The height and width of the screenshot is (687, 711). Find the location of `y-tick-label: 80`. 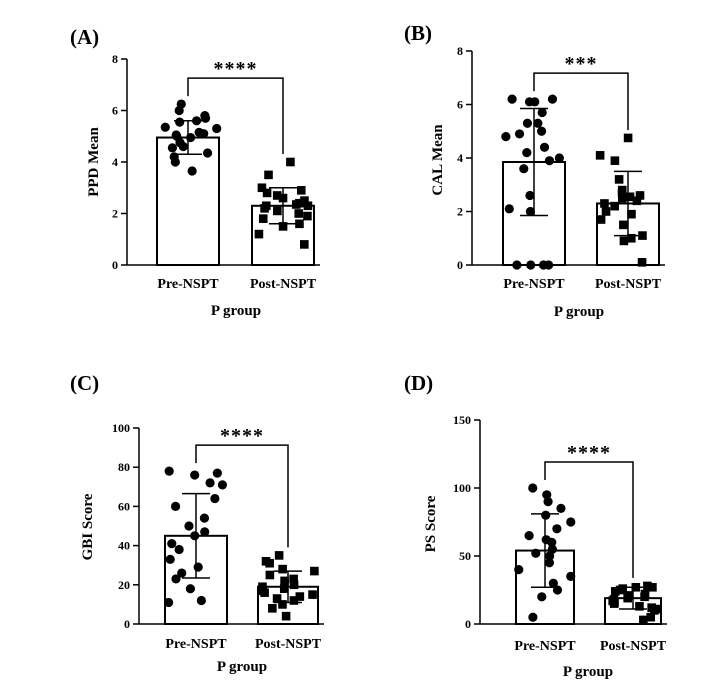

y-tick-label: 80 is located at coordinates (124, 467).